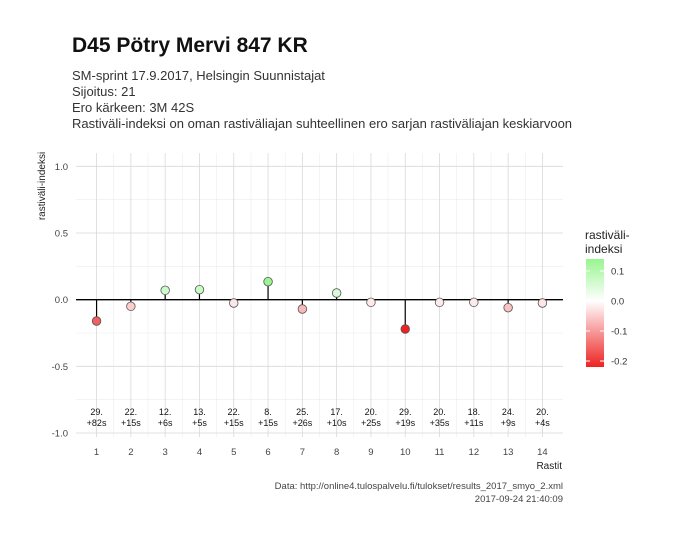  What do you see at coordinates (508, 452) in the screenshot?
I see `x-tick-label: 13` at bounding box center [508, 452].